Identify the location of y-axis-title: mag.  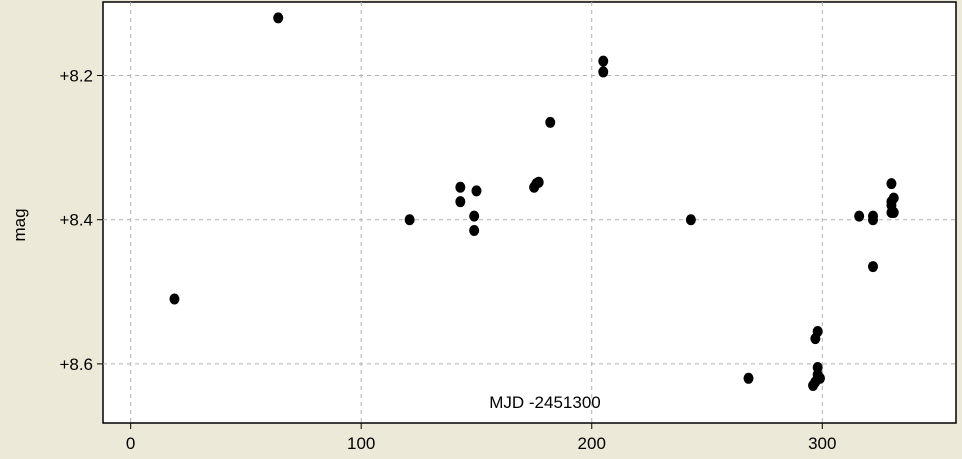
(19, 224).